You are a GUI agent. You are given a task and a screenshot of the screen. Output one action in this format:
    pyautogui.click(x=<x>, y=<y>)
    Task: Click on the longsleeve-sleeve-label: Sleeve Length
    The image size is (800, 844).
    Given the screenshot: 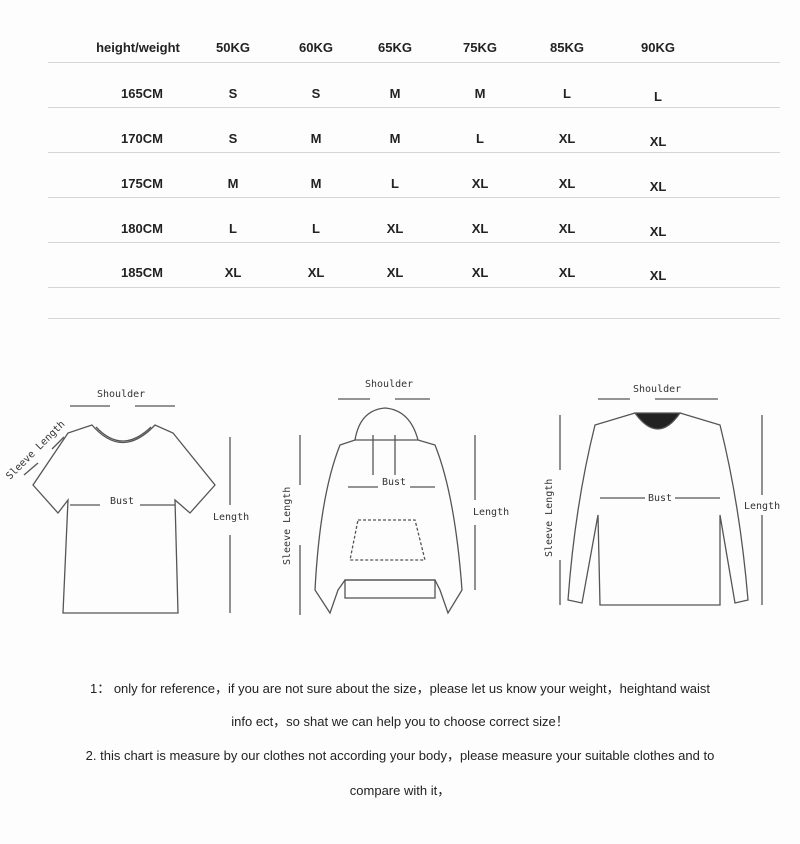 What is the action you would take?
    pyautogui.click(x=549, y=518)
    